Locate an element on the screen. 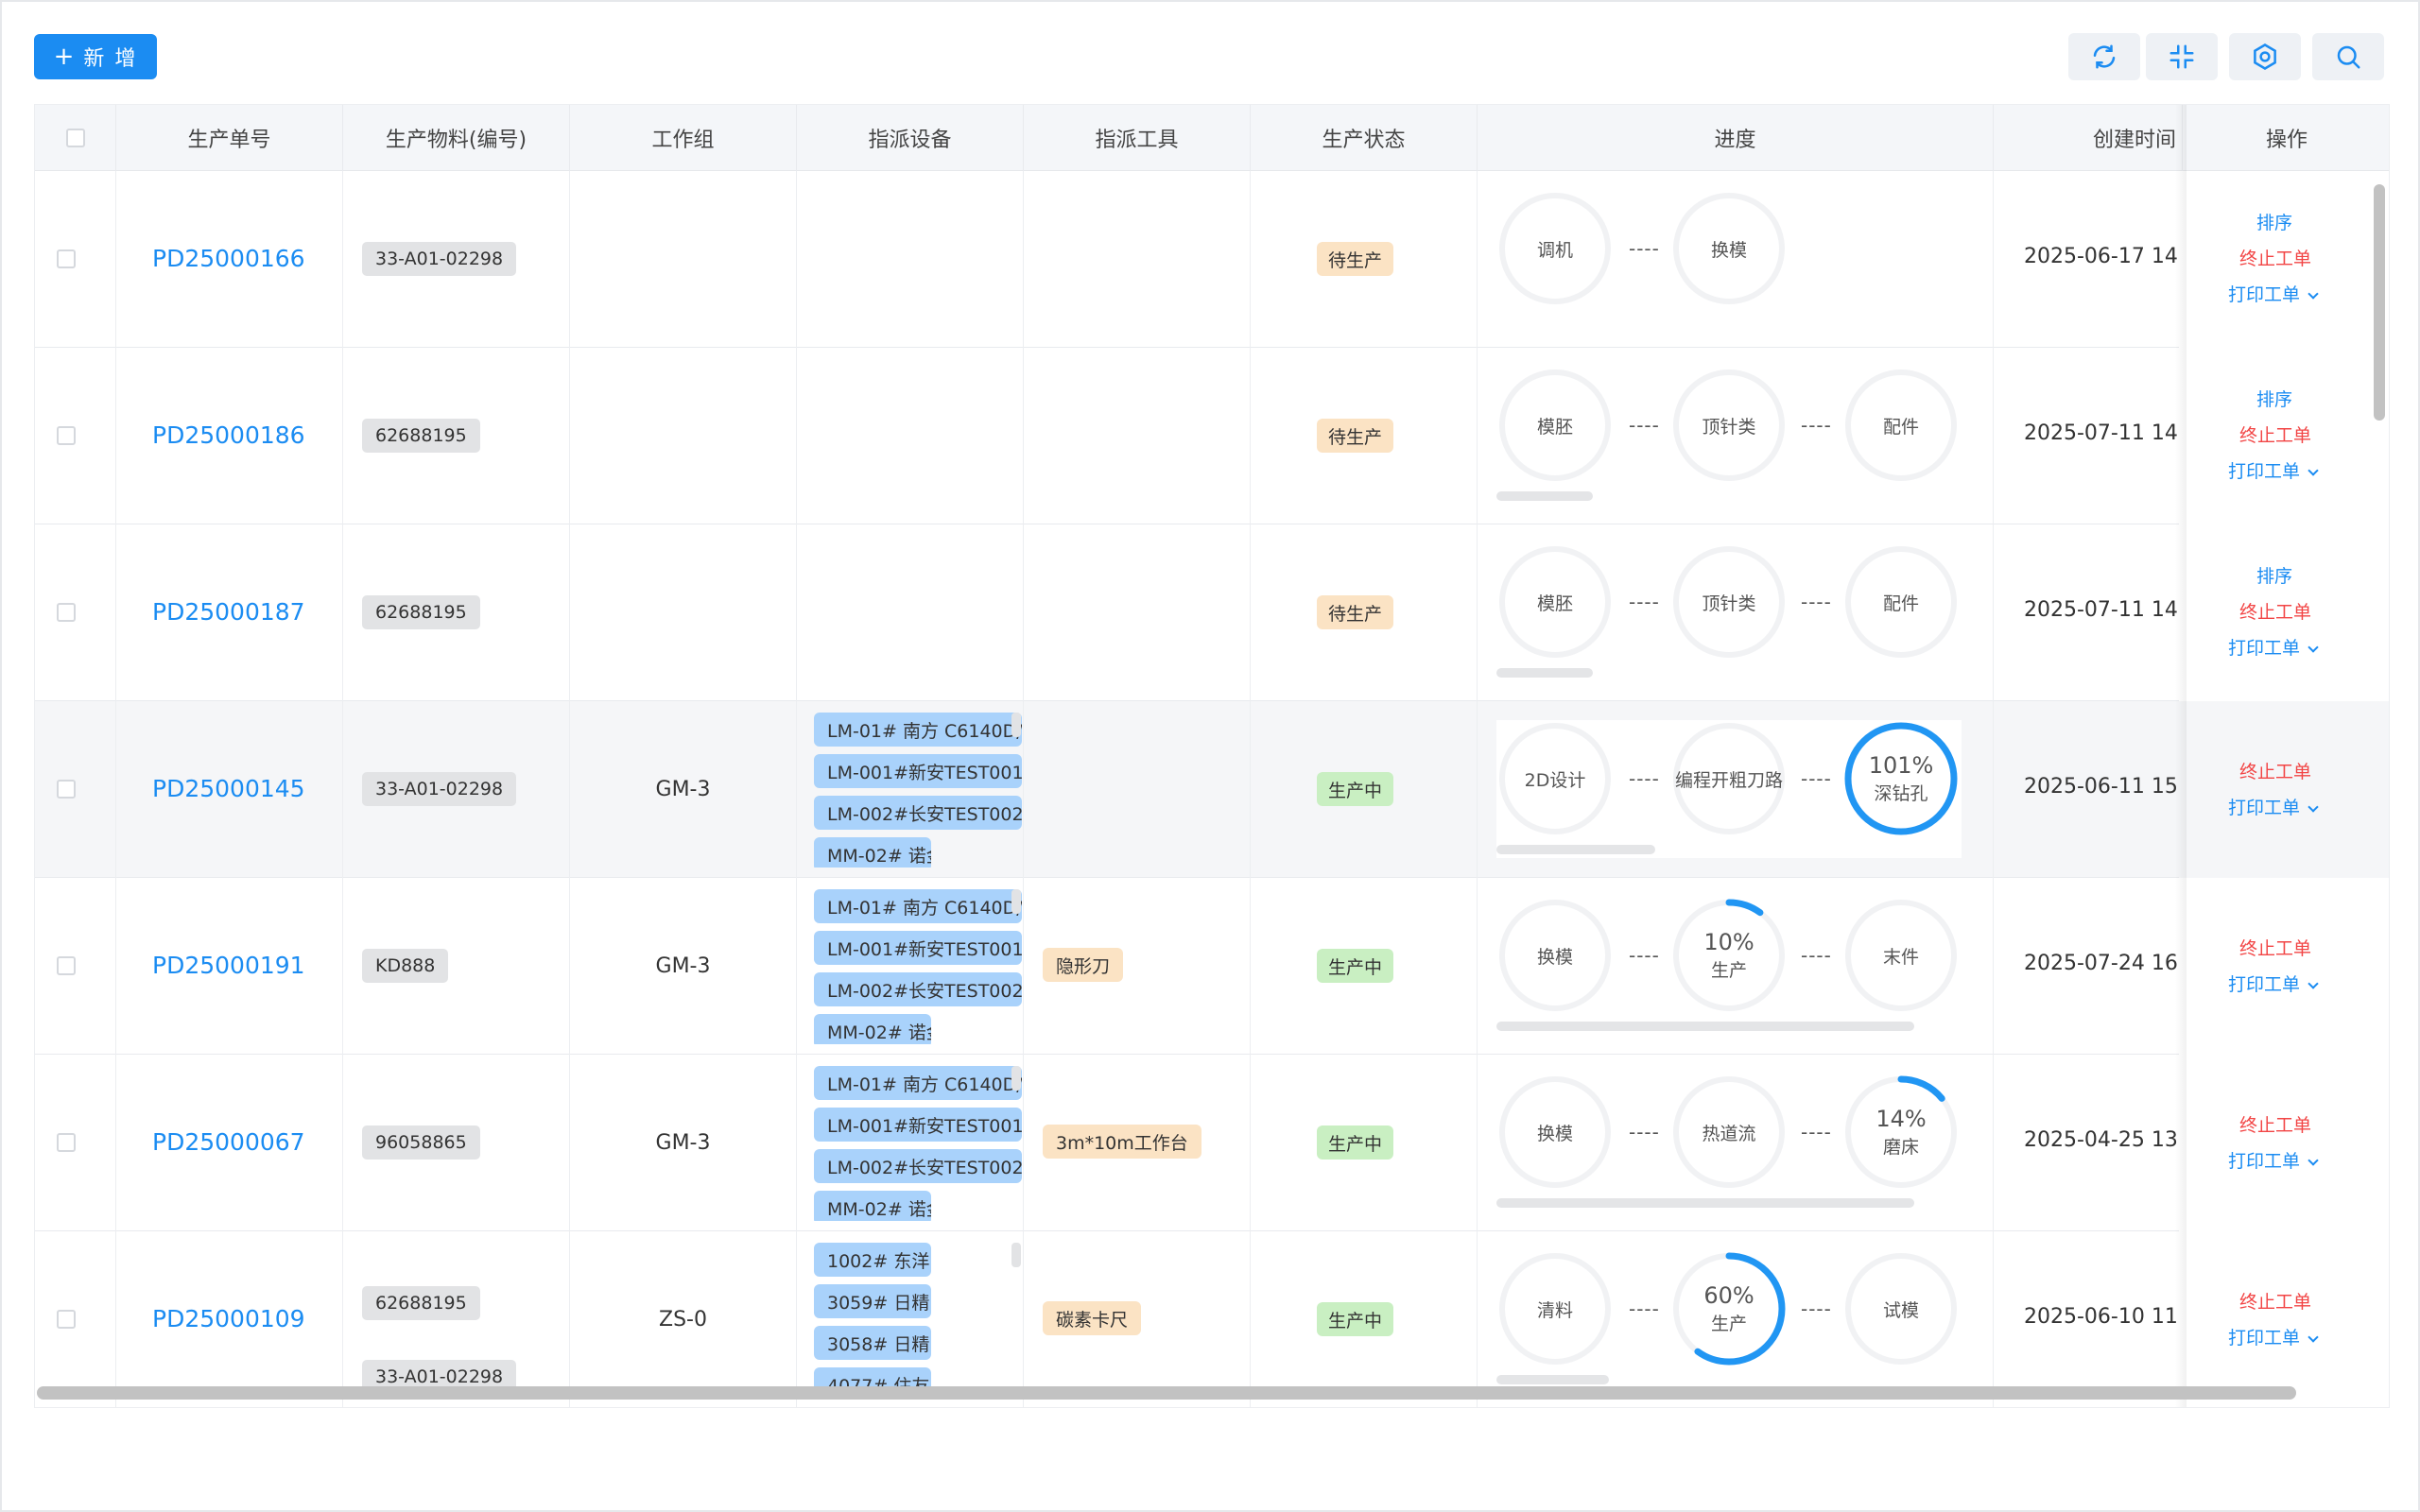 This screenshot has width=2420, height=1512. action-label: 终止工单 is located at coordinates (2275, 1125).